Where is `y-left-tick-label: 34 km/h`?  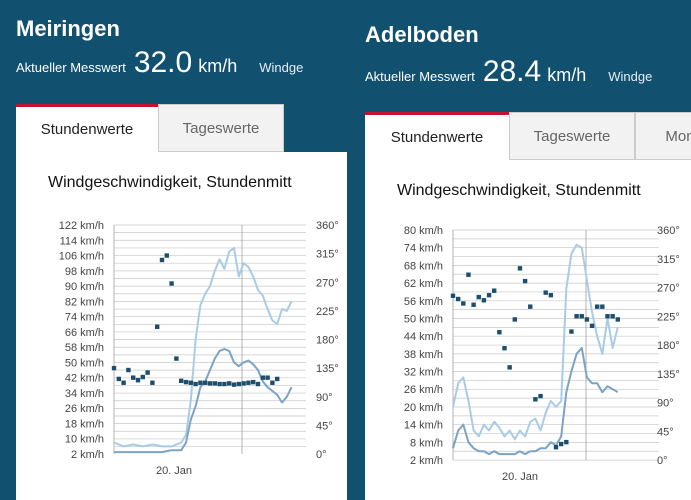
y-left-tick-label: 34 km/h is located at coordinates (84, 394).